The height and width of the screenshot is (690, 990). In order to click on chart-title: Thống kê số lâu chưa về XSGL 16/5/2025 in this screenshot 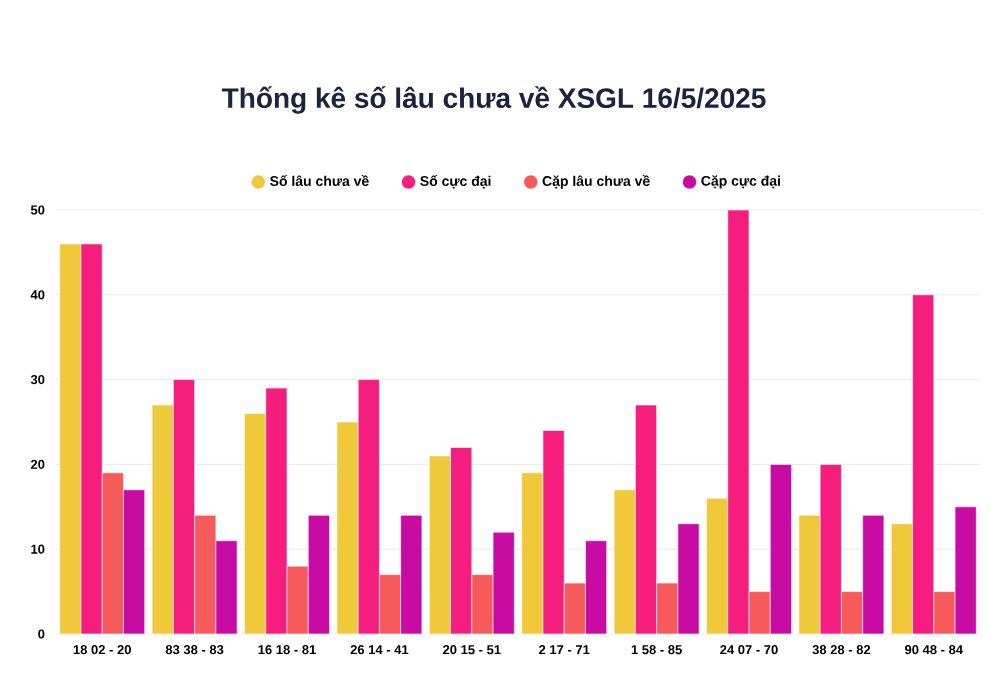, I will do `click(493, 100)`.